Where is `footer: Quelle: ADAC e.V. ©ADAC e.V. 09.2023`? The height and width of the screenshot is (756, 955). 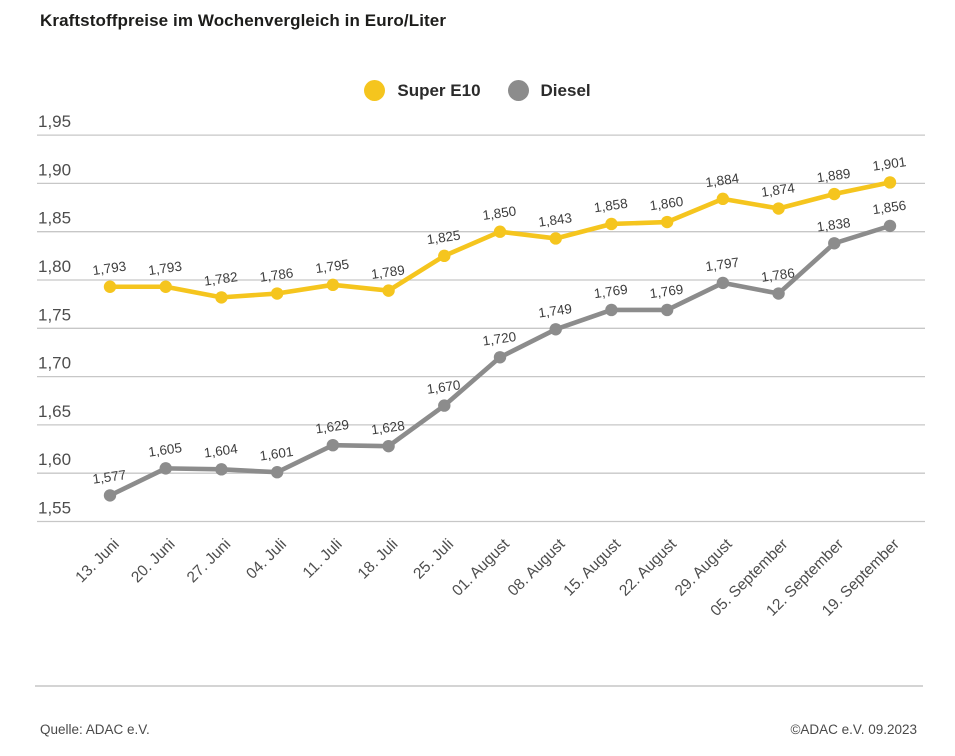 footer: Quelle: ADAC e.V. ©ADAC e.V. 09.2023 is located at coordinates (478, 729).